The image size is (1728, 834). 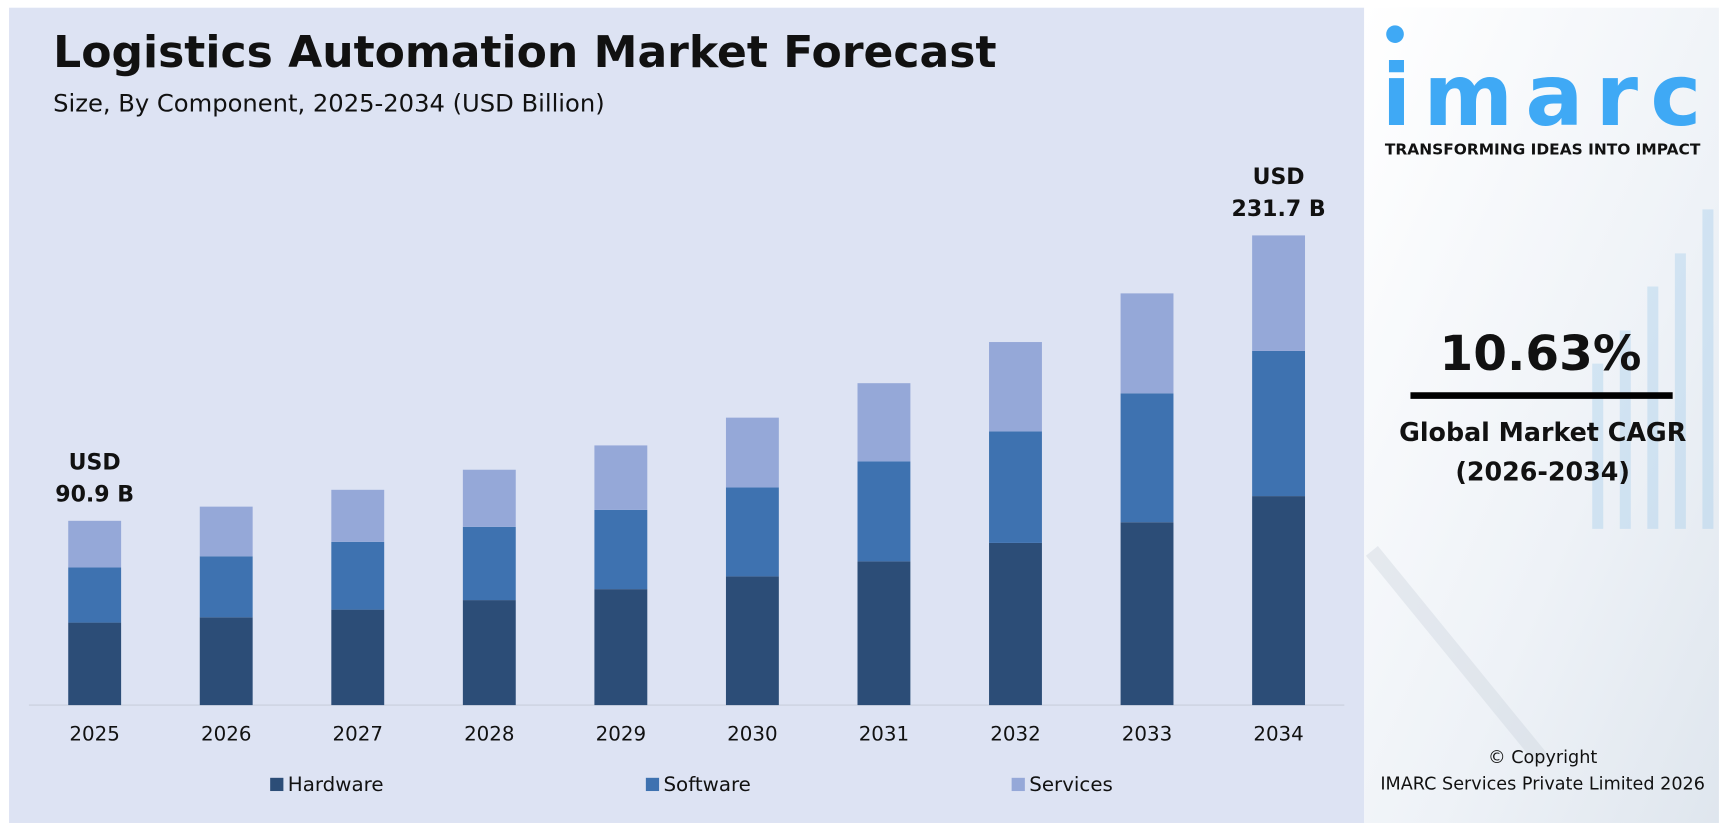 What do you see at coordinates (358, 733) in the screenshot?
I see `x-tick-label: 2027` at bounding box center [358, 733].